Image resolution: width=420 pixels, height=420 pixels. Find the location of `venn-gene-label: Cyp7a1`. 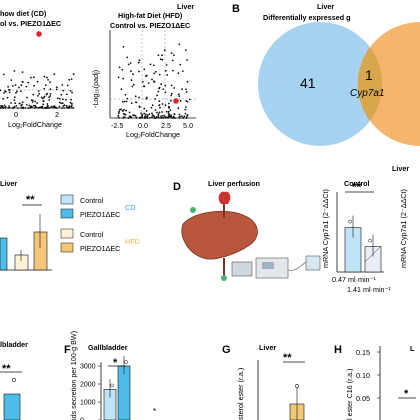

venn-gene-label: Cyp7a1 is located at coordinates (367, 93).